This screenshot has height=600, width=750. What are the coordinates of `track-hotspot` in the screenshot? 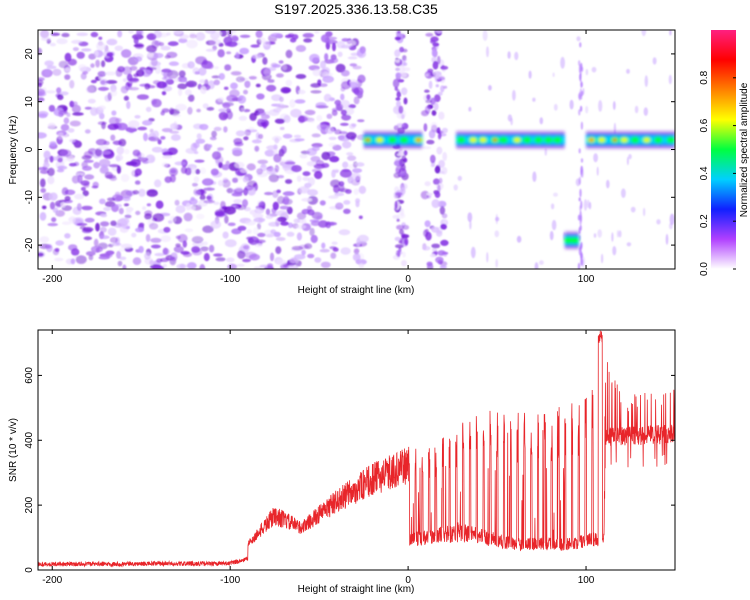 It's located at (635, 140).